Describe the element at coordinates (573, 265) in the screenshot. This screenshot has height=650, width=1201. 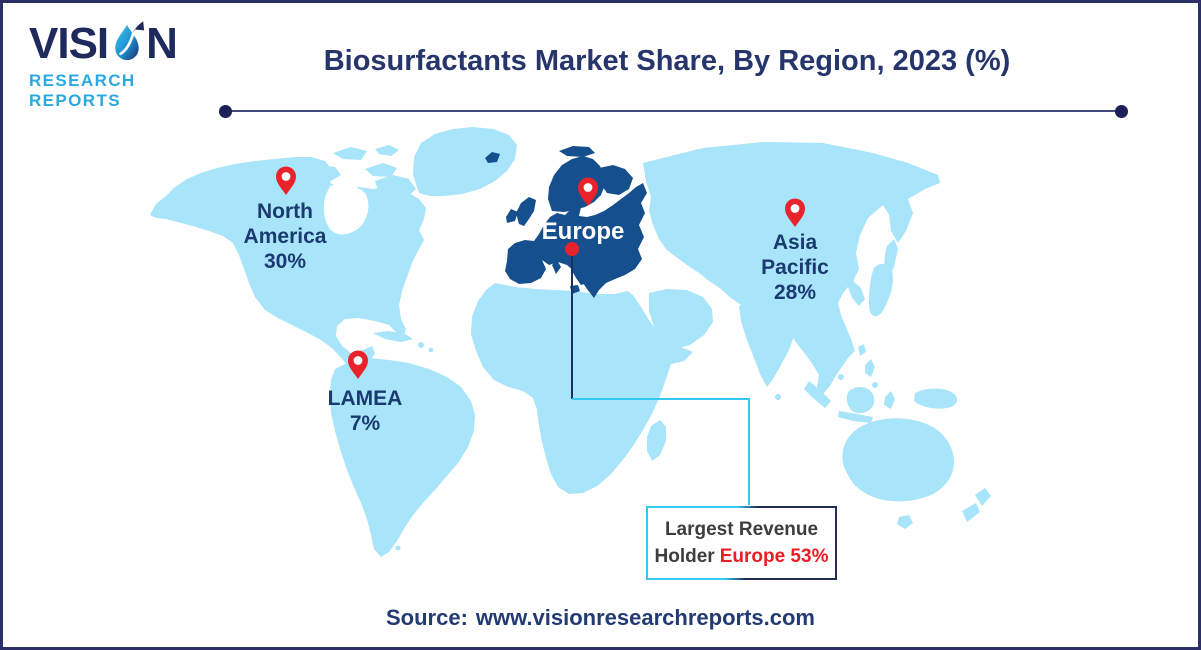
I see `region-europe-italy` at that location.